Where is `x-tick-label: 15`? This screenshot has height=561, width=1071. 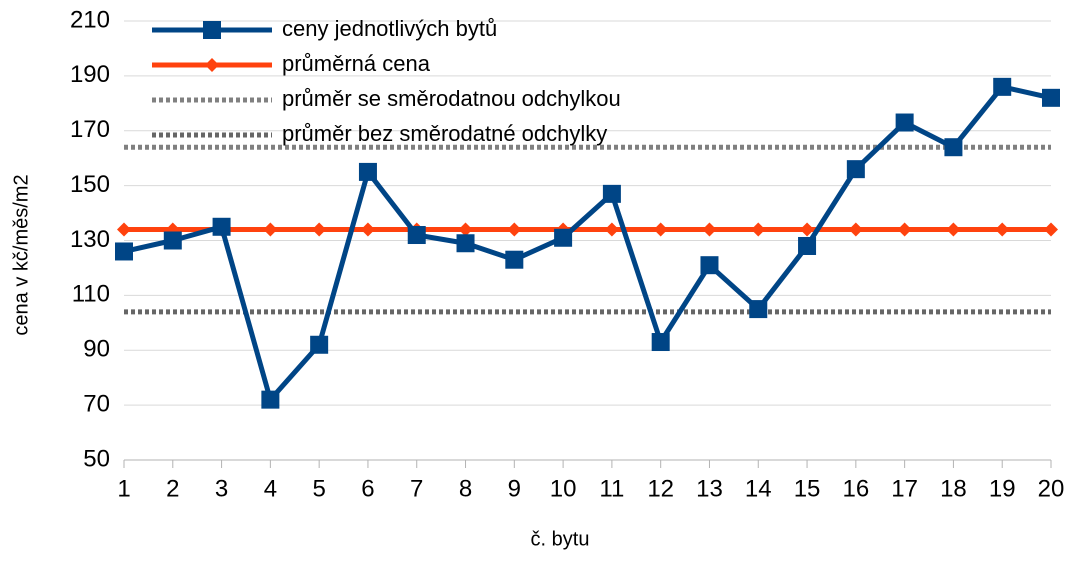 x-tick-label: 15 is located at coordinates (807, 488).